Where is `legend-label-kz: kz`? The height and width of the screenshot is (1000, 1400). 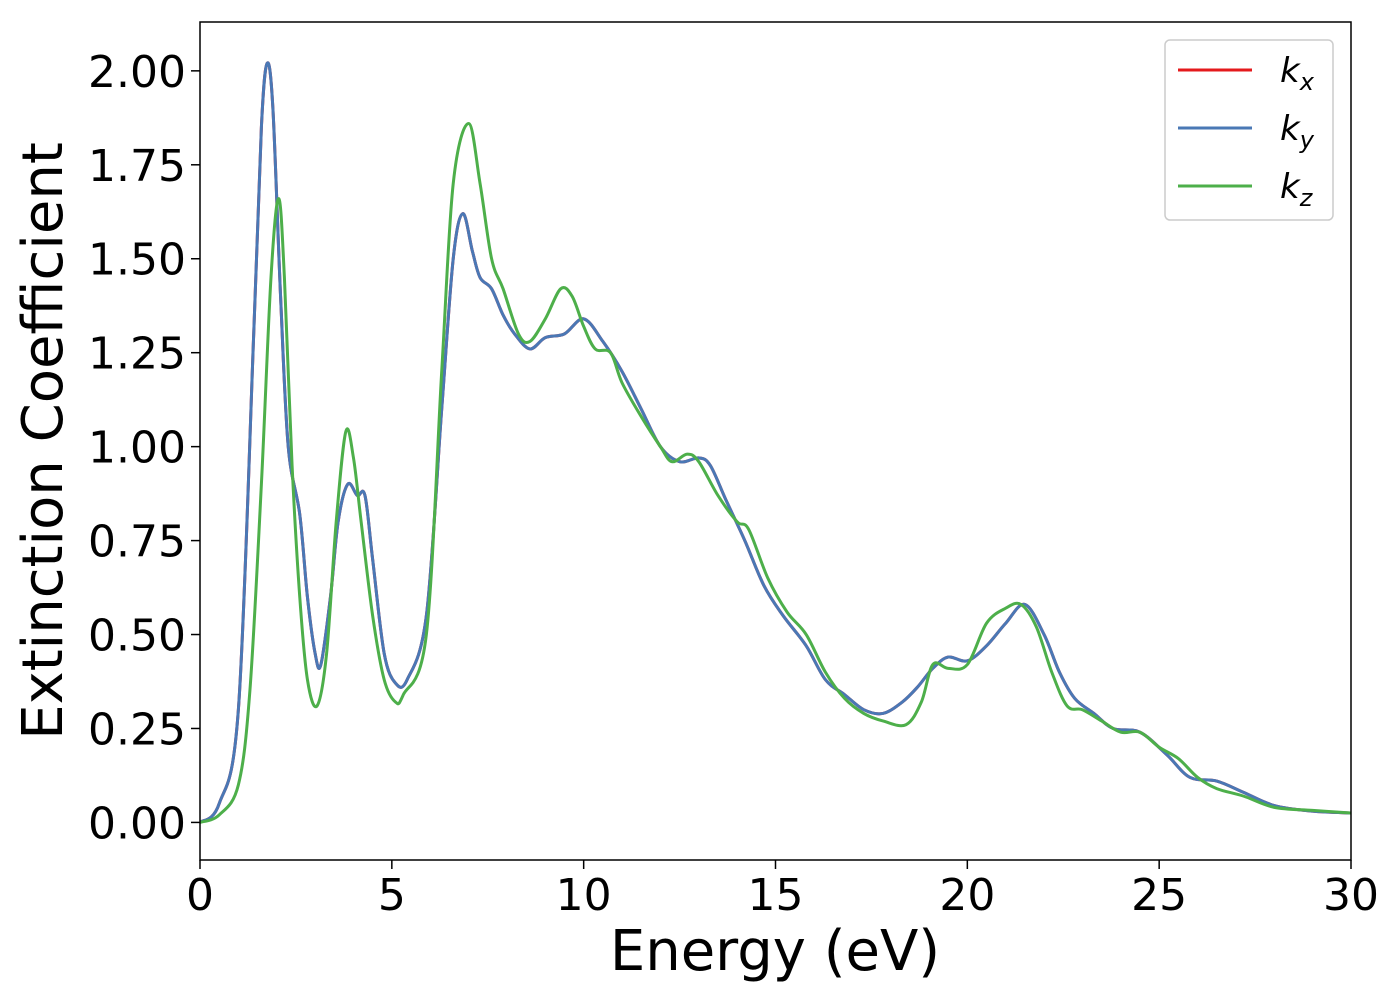 legend-label-kz: kz is located at coordinates (1297, 189).